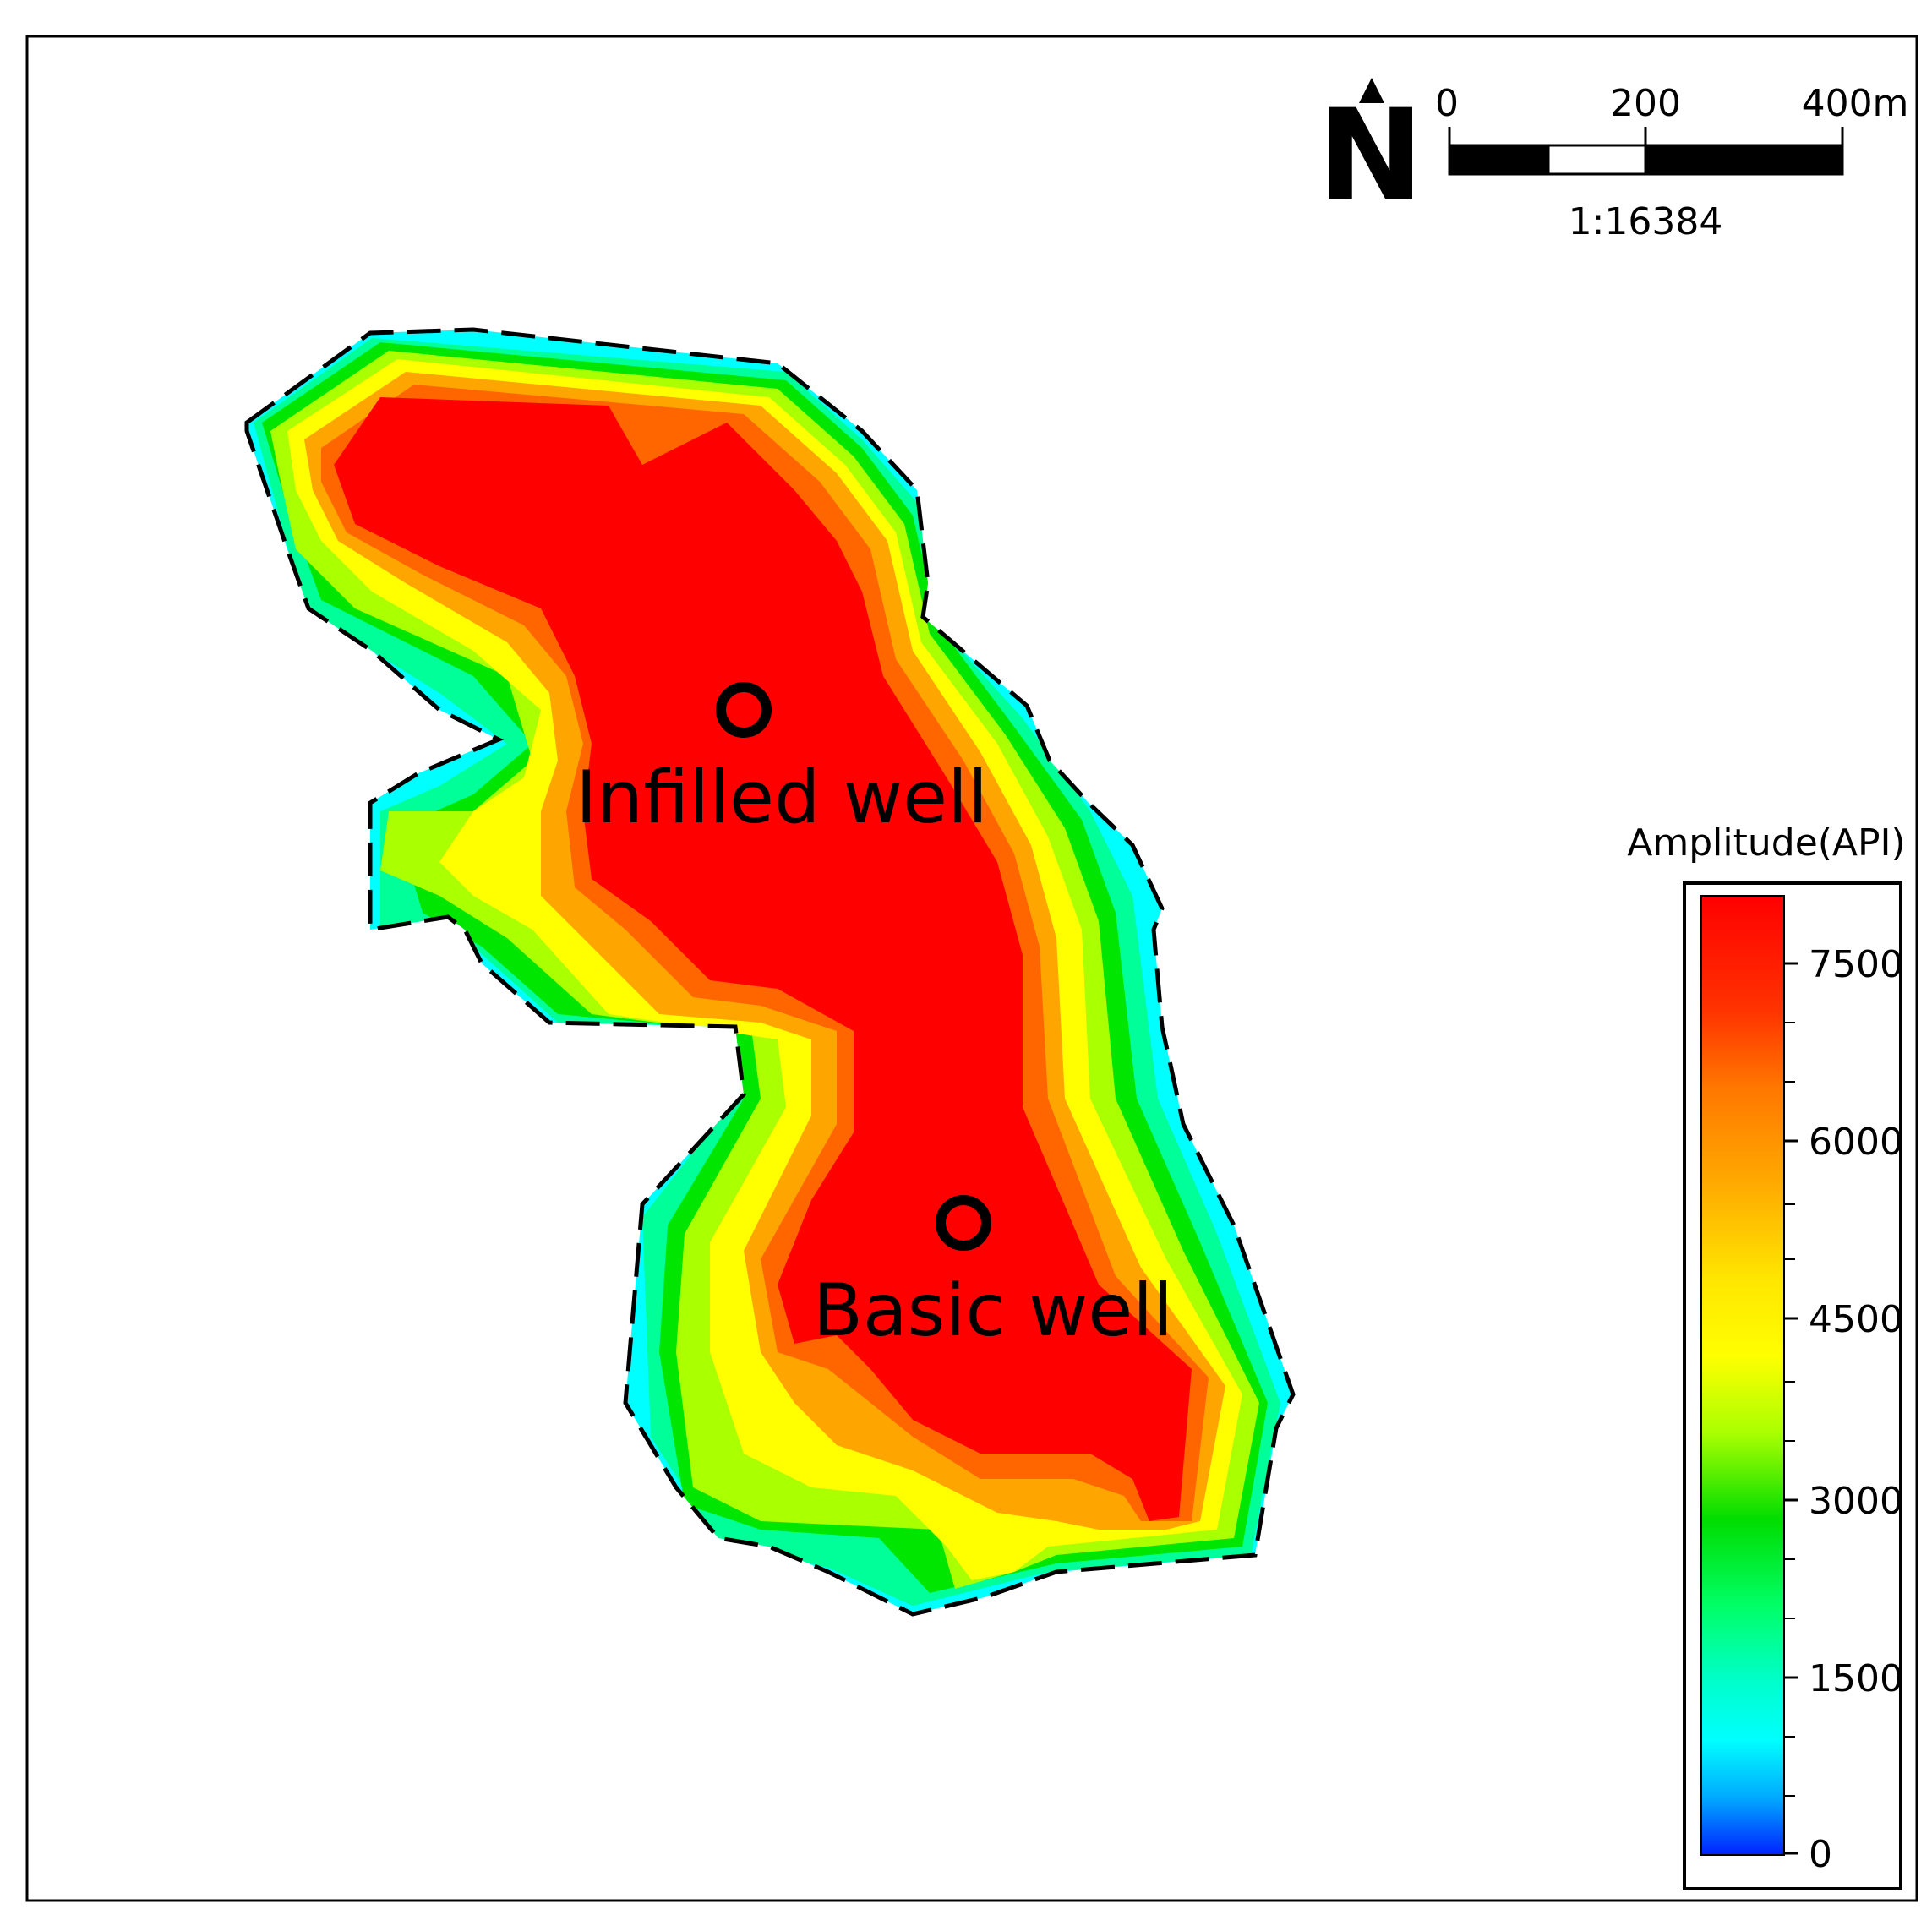  What do you see at coordinates (1855, 103) in the screenshot?
I see `scale-tick-400: 400m` at bounding box center [1855, 103].